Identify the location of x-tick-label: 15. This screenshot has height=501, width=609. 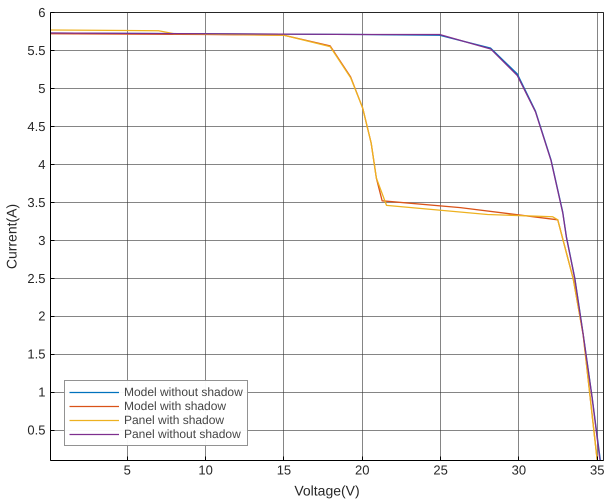
(284, 470).